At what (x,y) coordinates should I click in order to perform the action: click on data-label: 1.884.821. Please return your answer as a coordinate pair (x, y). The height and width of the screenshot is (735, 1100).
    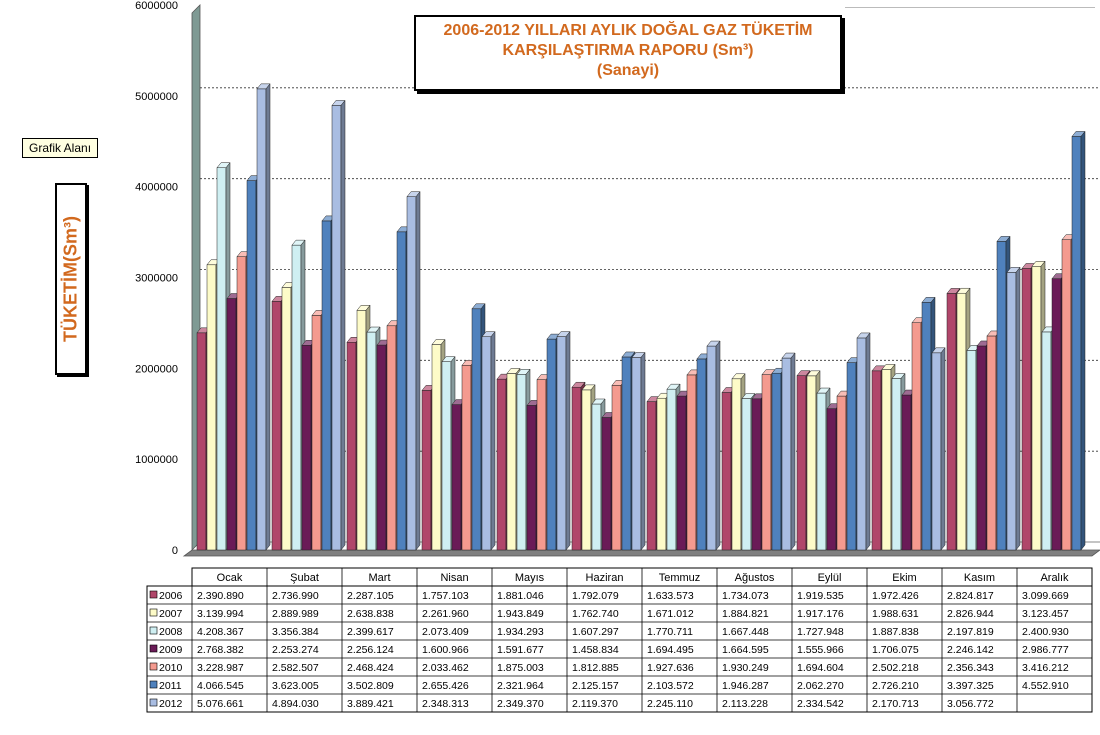
    Looking at the image, I should click on (745, 614).